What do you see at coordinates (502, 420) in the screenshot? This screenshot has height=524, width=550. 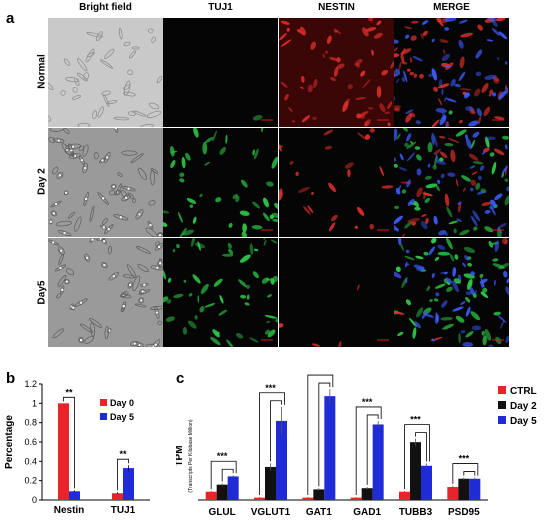 I see `legend-swatch` at bounding box center [502, 420].